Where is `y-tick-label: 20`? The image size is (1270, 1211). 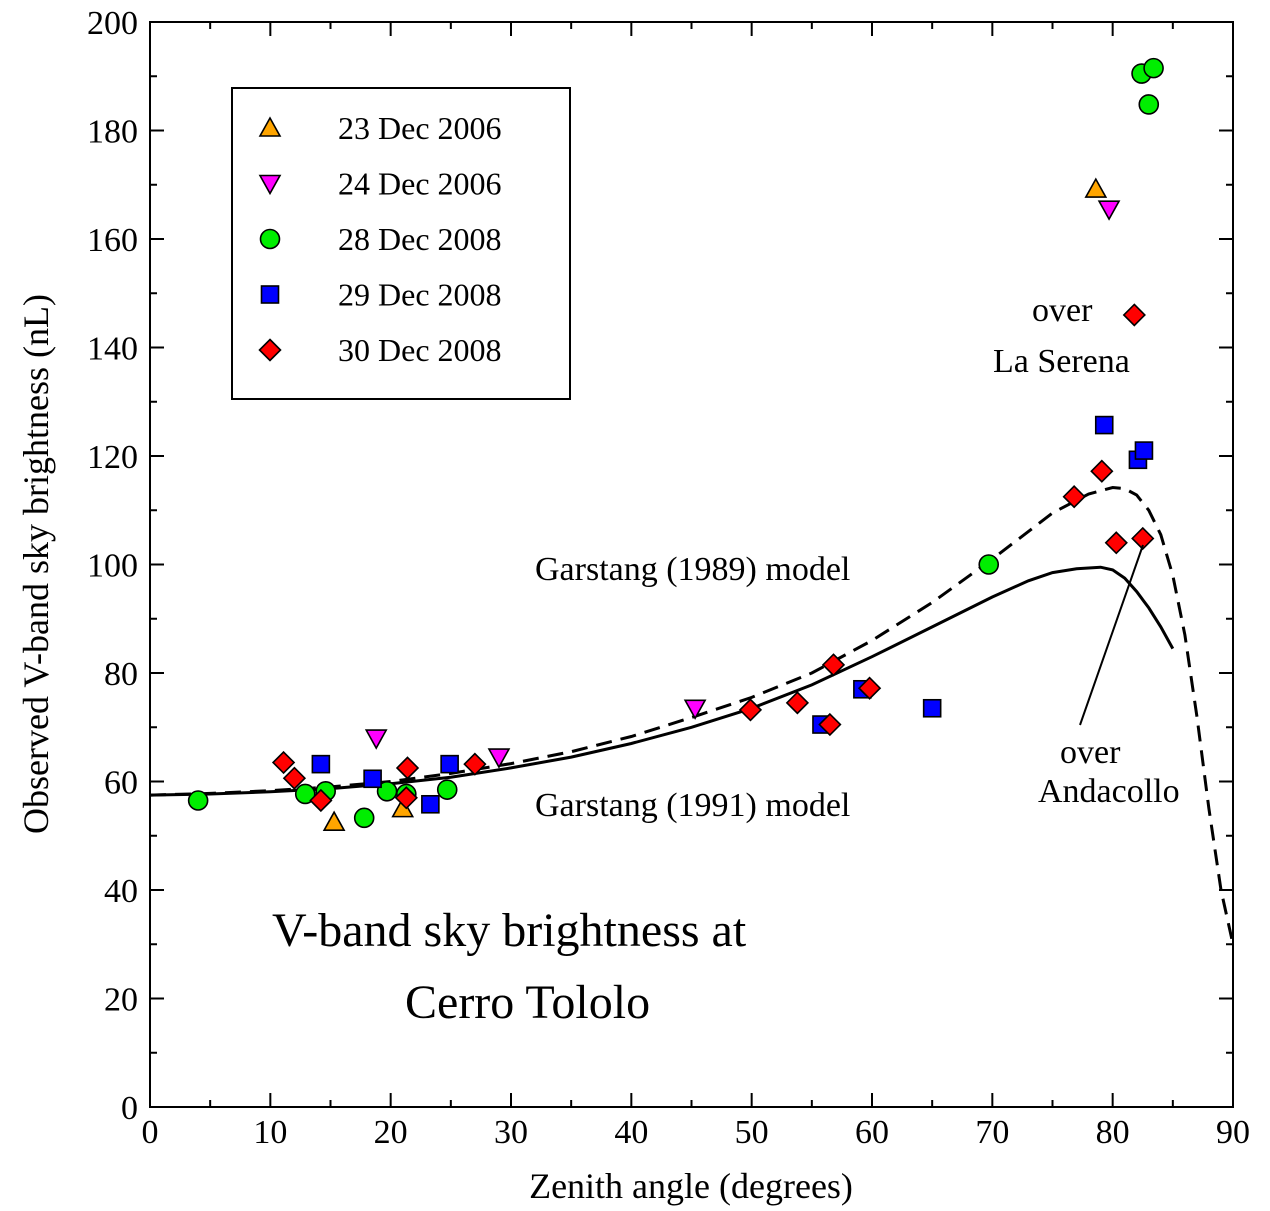 y-tick-label: 20 is located at coordinates (121, 1000).